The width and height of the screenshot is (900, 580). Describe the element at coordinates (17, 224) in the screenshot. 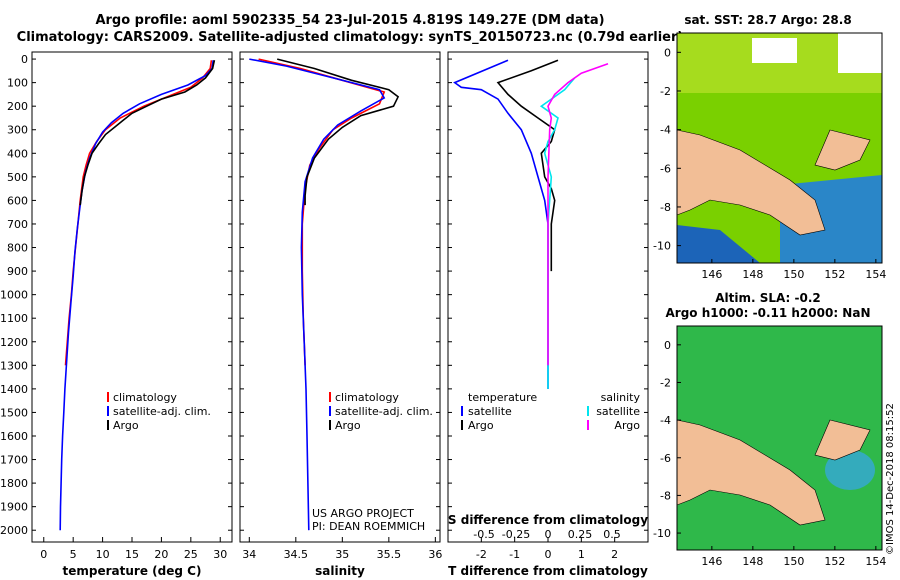

I see `depth-tick-label: 700` at that location.